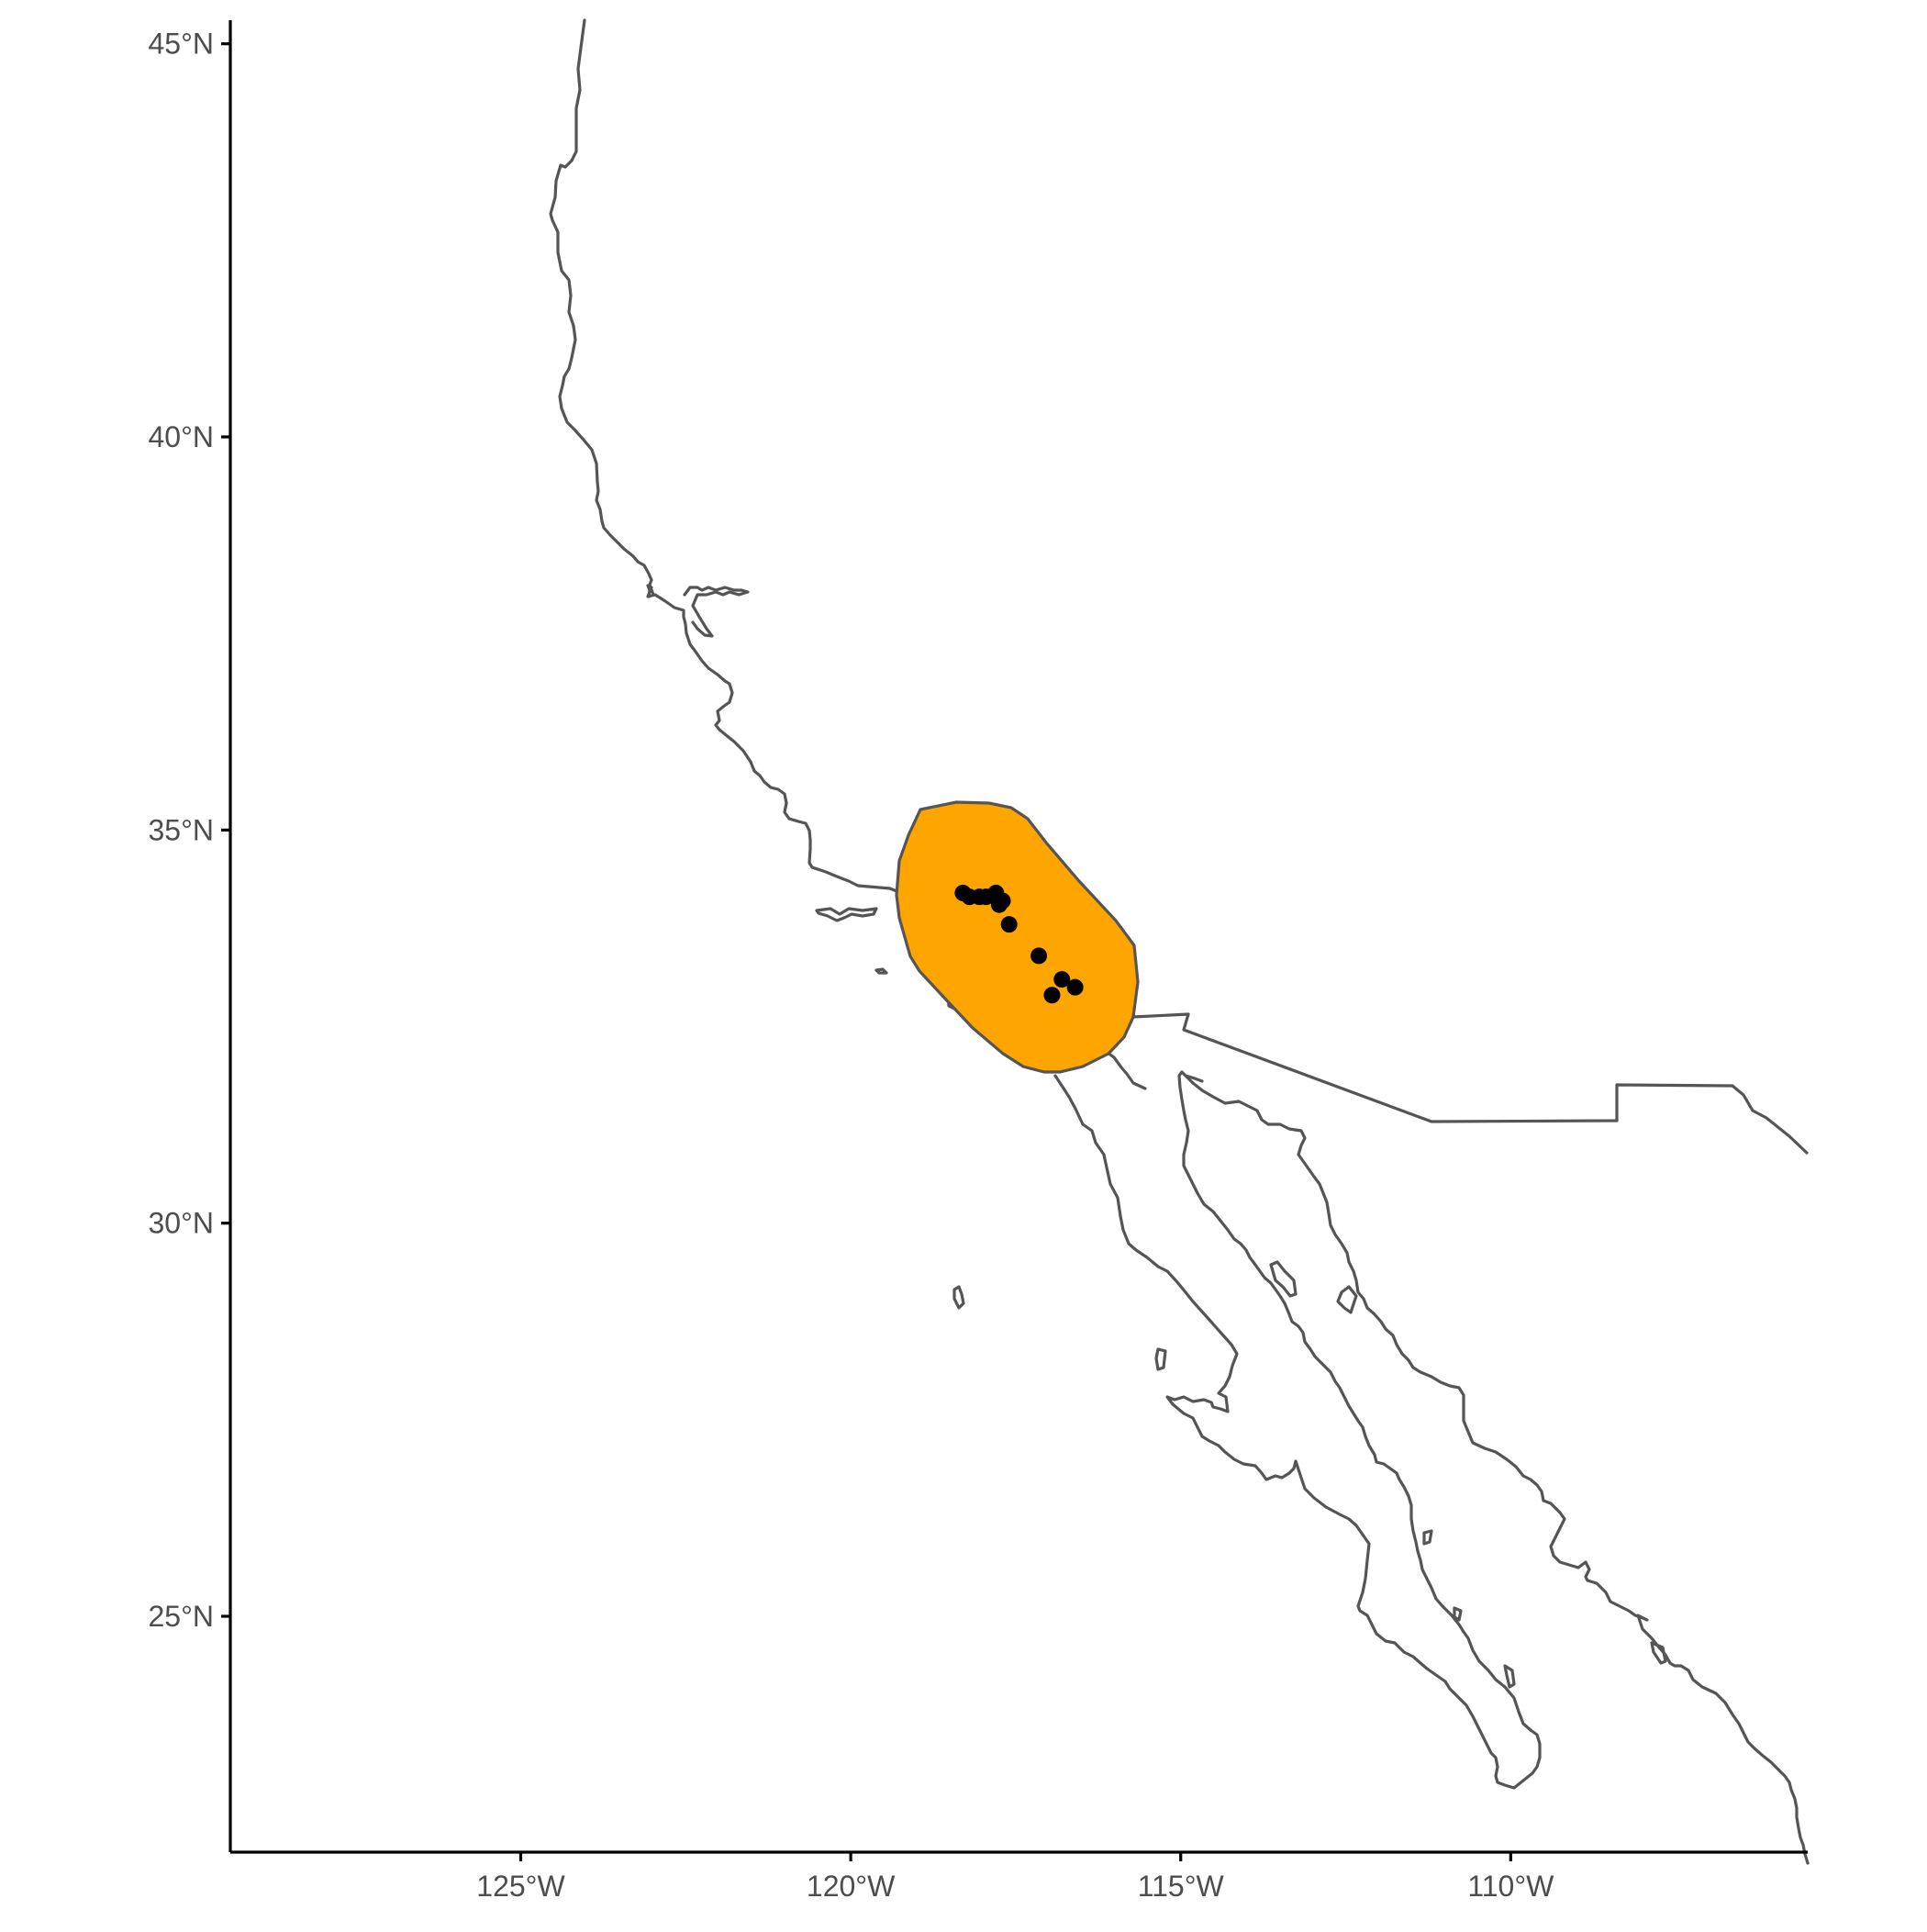 The height and width of the screenshot is (1932, 1927). What do you see at coordinates (1347, 1300) in the screenshot?
I see `tiburon-island` at bounding box center [1347, 1300].